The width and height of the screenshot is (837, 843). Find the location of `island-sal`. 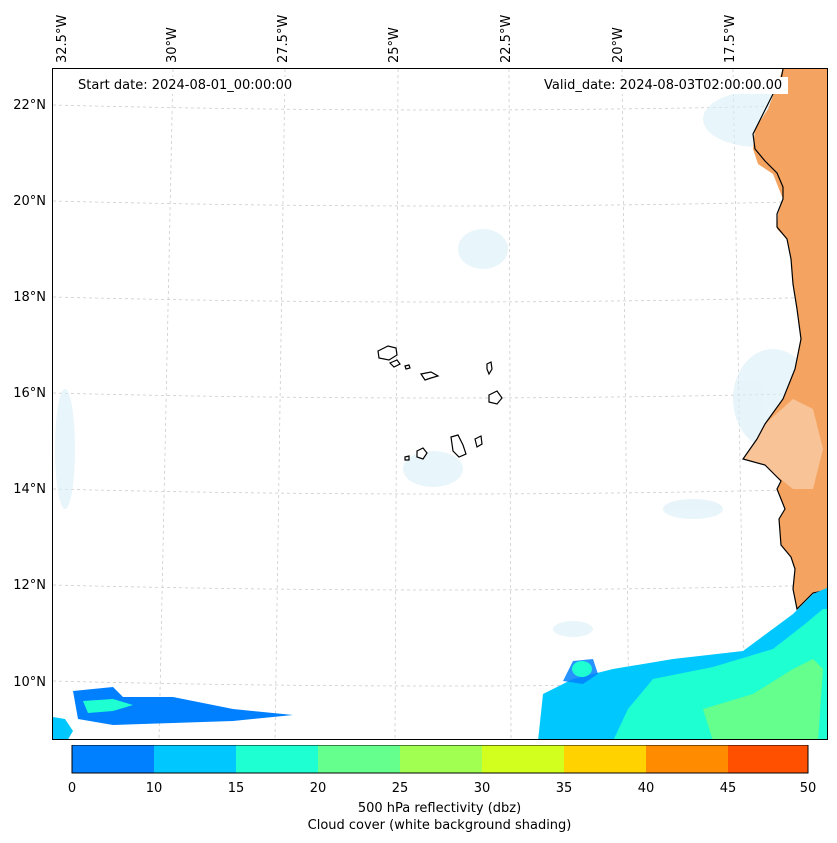

island-sal is located at coordinates (489, 368).